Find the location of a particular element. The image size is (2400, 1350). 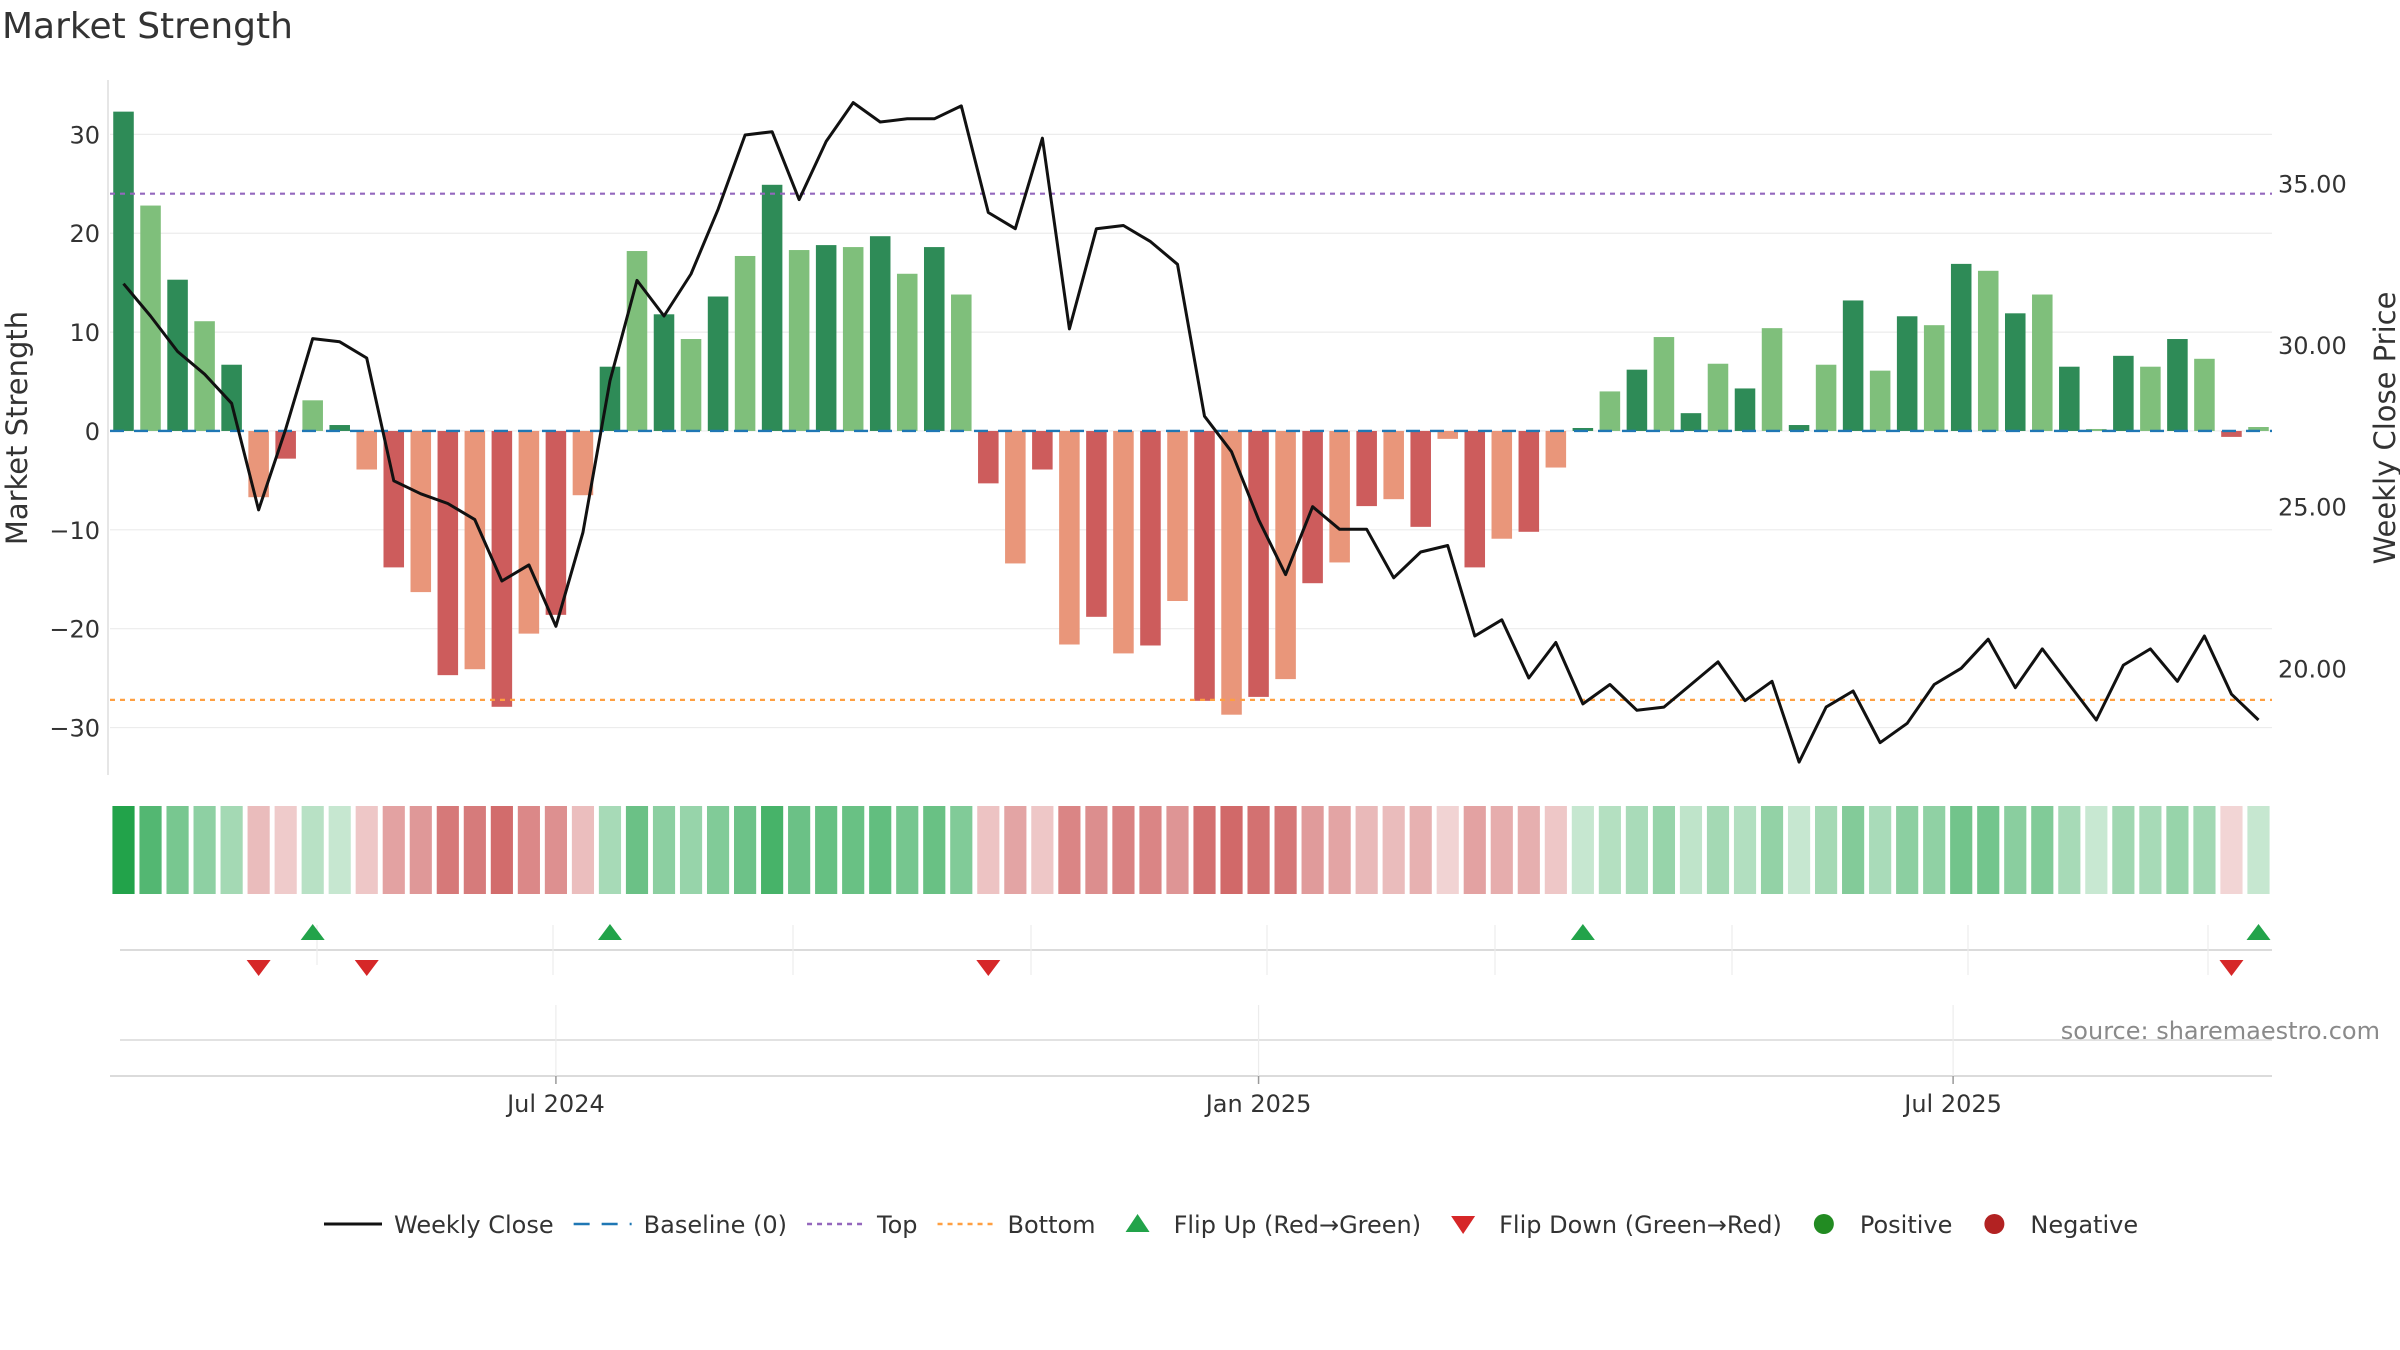

y2-tick-label: 35.00 is located at coordinates (2312, 184).